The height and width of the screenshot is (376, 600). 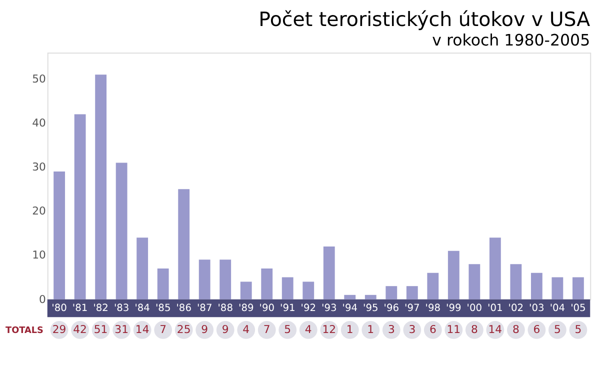 What do you see at coordinates (101, 329) in the screenshot?
I see `data-label: 51` at bounding box center [101, 329].